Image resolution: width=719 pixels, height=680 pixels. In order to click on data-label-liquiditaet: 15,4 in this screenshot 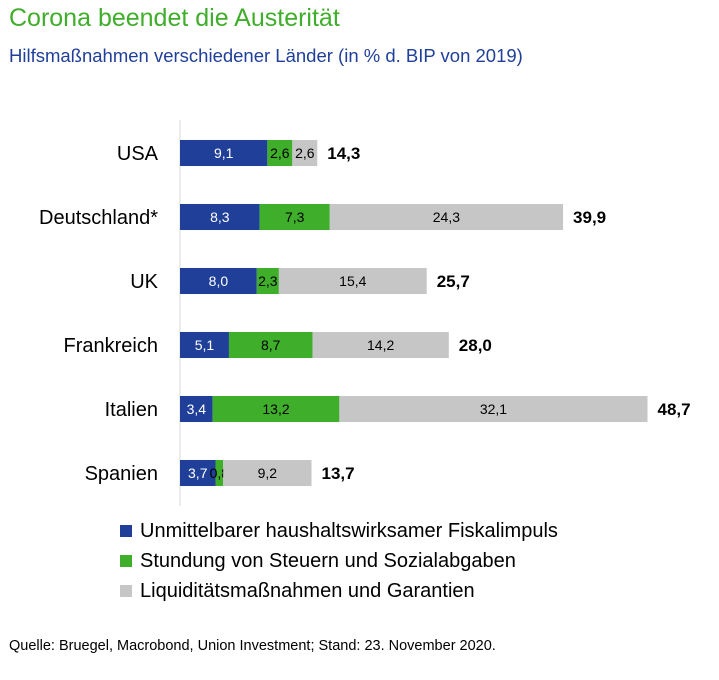, I will do `click(352, 281)`.